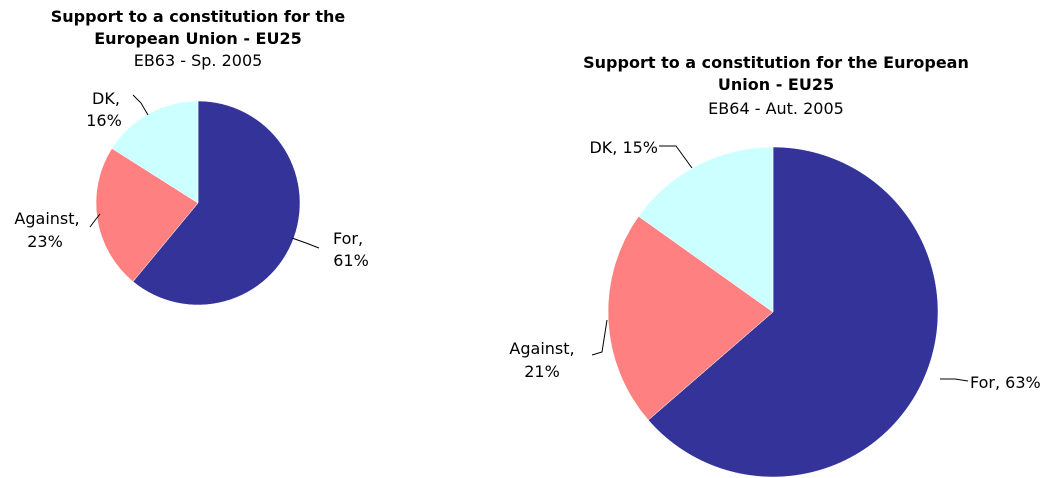 The width and height of the screenshot is (1060, 478). What do you see at coordinates (106, 98) in the screenshot?
I see `chart-1-label-dk-line-1: DK,` at bounding box center [106, 98].